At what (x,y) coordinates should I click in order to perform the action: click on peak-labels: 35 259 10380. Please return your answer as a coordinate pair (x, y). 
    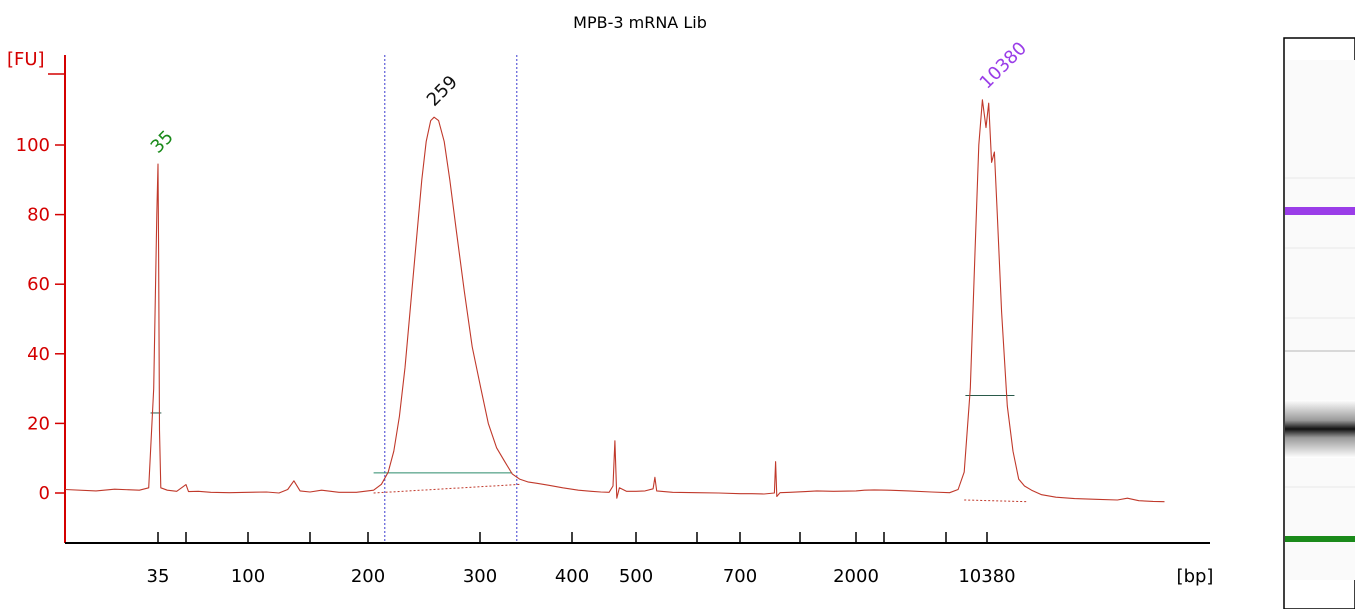
    Looking at the image, I should click on (589, 98).